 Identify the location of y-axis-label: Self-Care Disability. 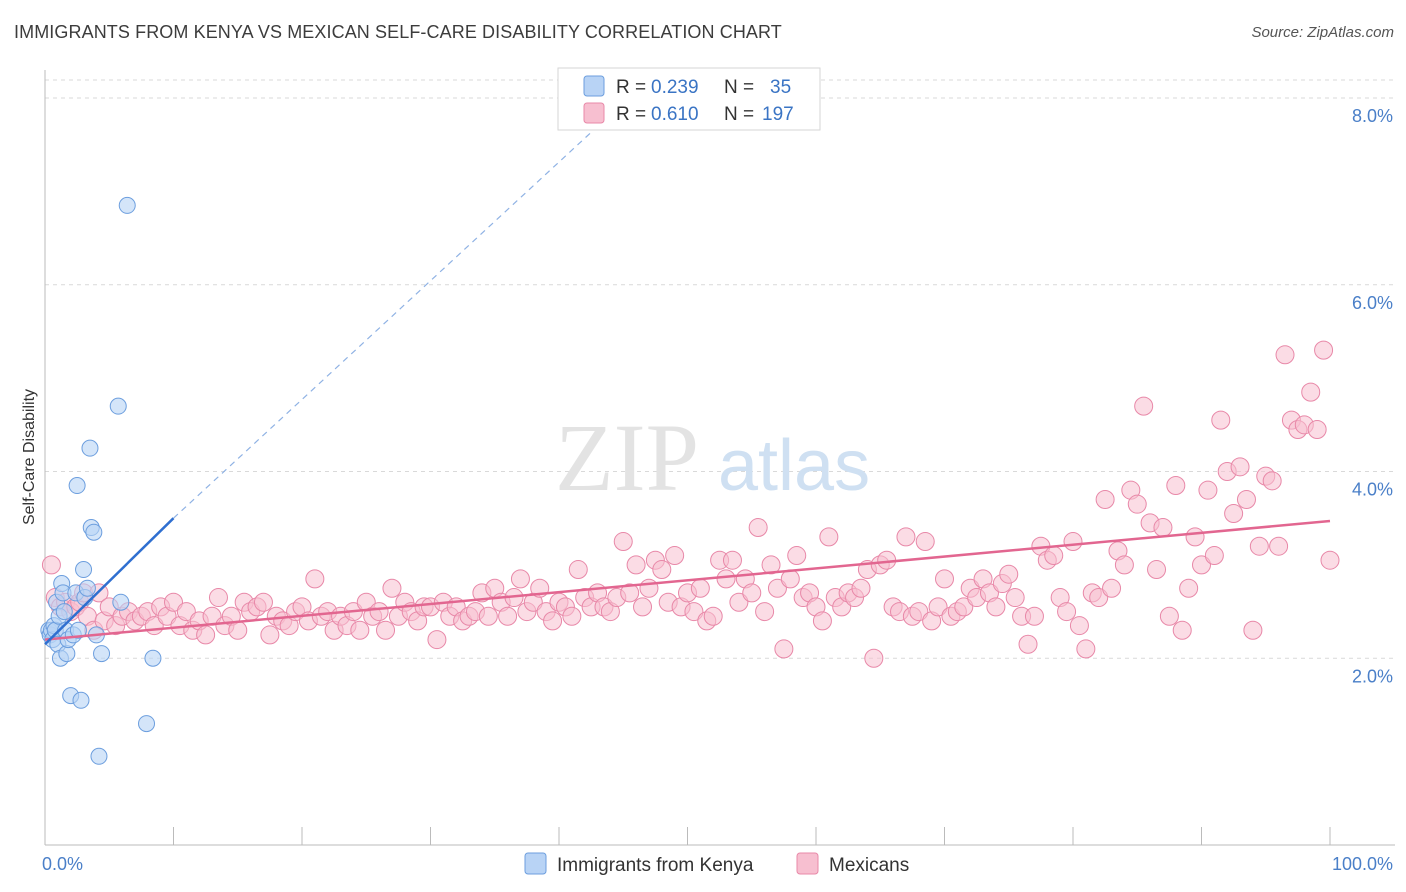
(29, 457).